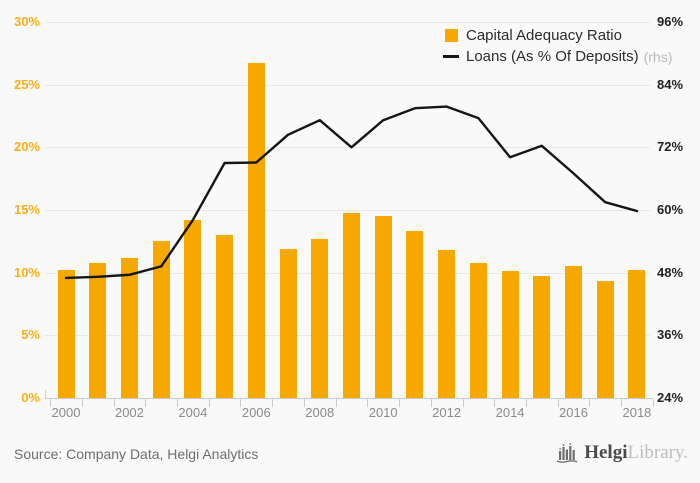 The image size is (700, 483). What do you see at coordinates (670, 21) in the screenshot?
I see `y-axis-label-right: 96%` at bounding box center [670, 21].